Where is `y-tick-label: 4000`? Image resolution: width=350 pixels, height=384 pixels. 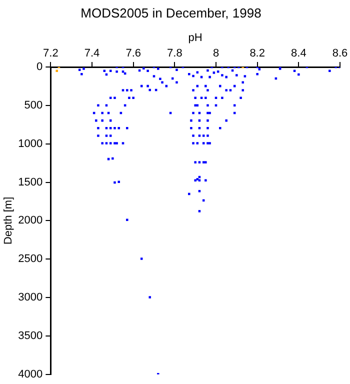 y-tick-label: 4000 is located at coordinates (30, 374).